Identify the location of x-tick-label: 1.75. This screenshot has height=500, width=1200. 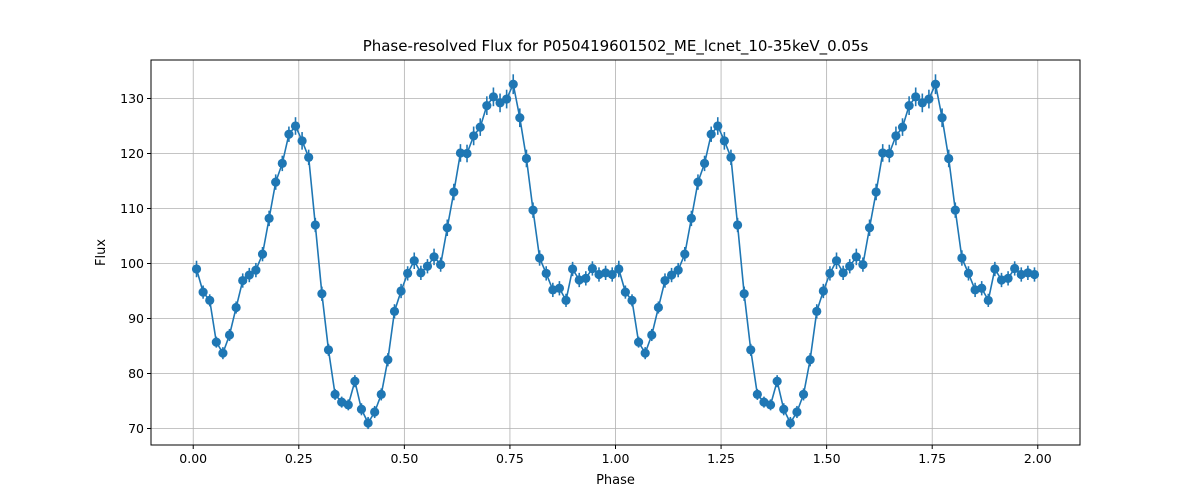
(932, 458).